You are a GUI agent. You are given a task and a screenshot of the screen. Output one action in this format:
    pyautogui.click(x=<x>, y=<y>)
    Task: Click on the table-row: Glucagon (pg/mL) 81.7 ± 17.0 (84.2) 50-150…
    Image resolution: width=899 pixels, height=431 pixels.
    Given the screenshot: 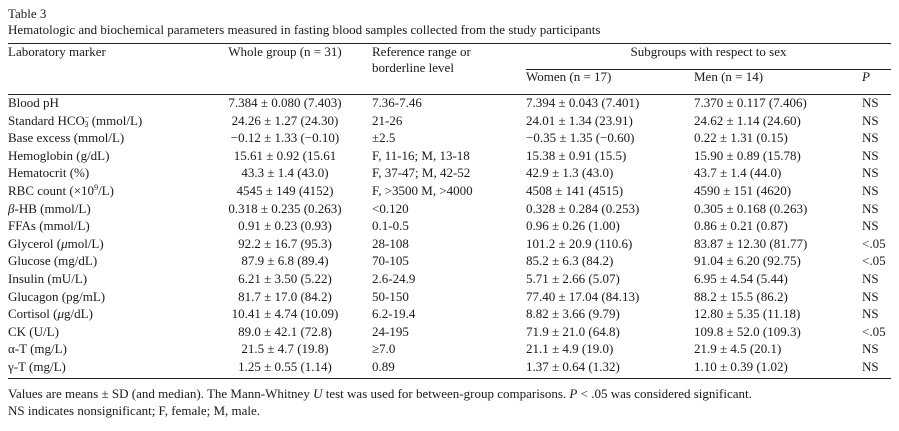 What is the action you would take?
    pyautogui.click(x=449, y=297)
    